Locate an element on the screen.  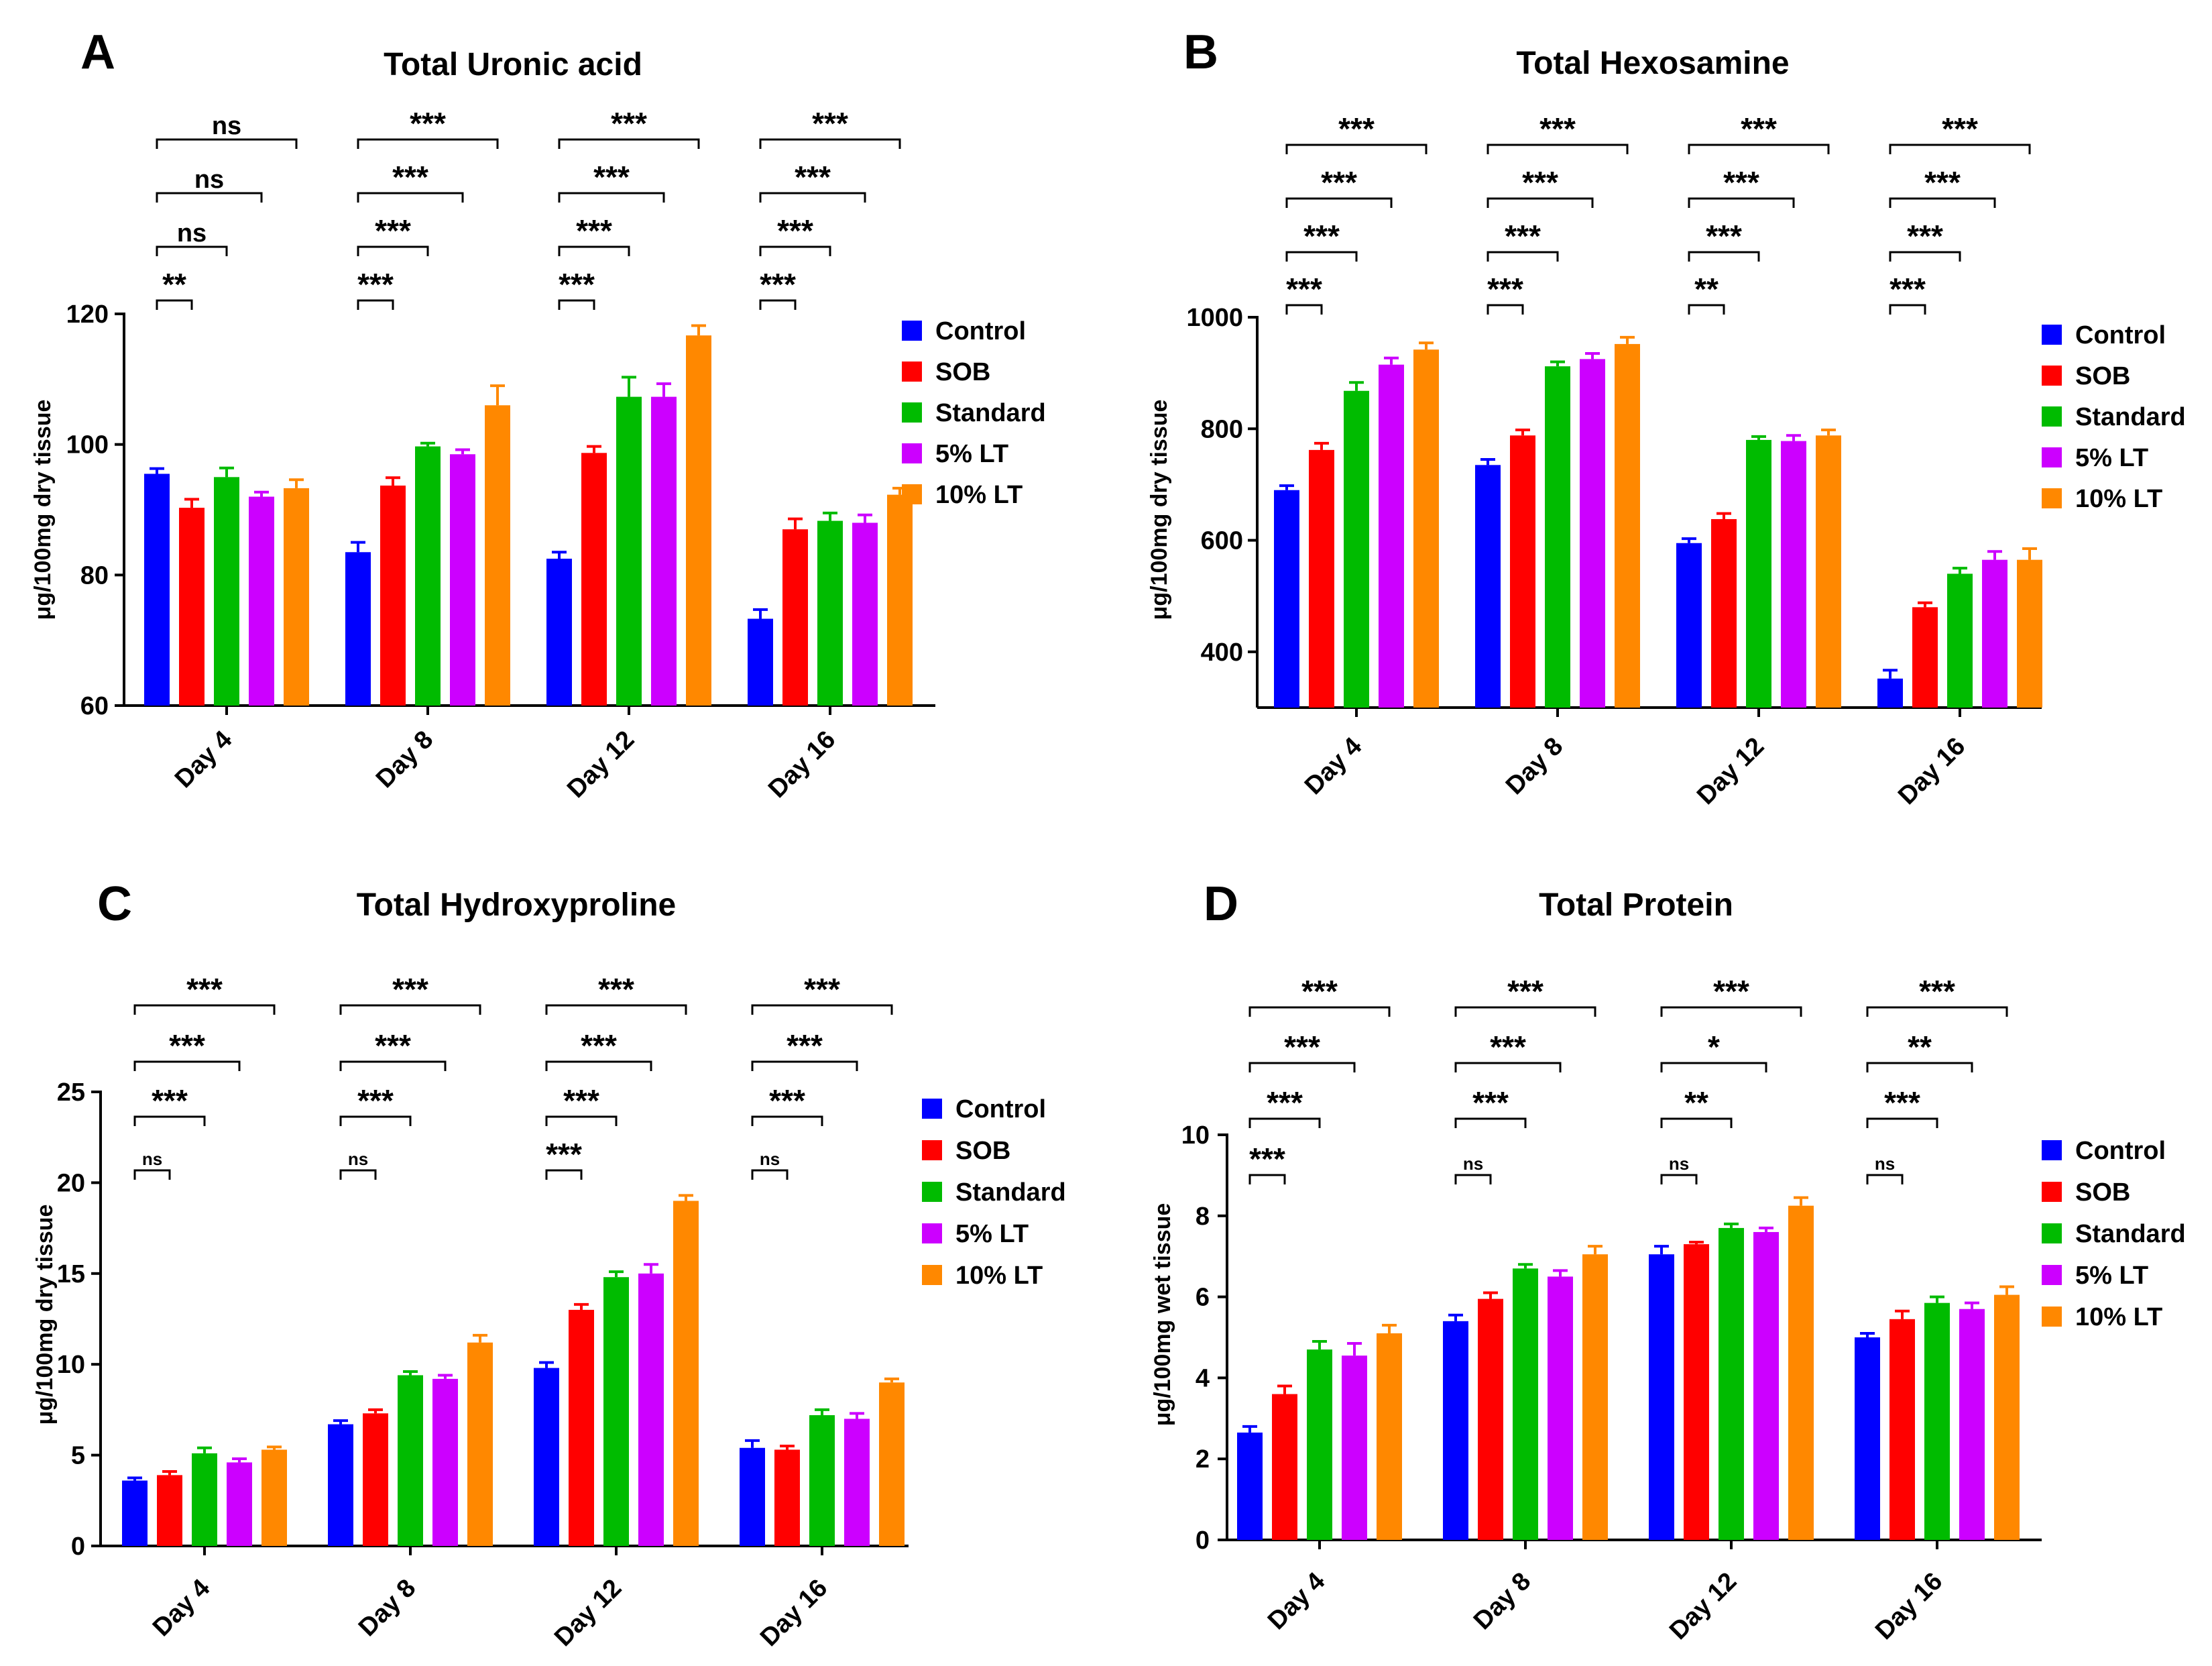
y-tick-label: 2 is located at coordinates (1203, 1459).